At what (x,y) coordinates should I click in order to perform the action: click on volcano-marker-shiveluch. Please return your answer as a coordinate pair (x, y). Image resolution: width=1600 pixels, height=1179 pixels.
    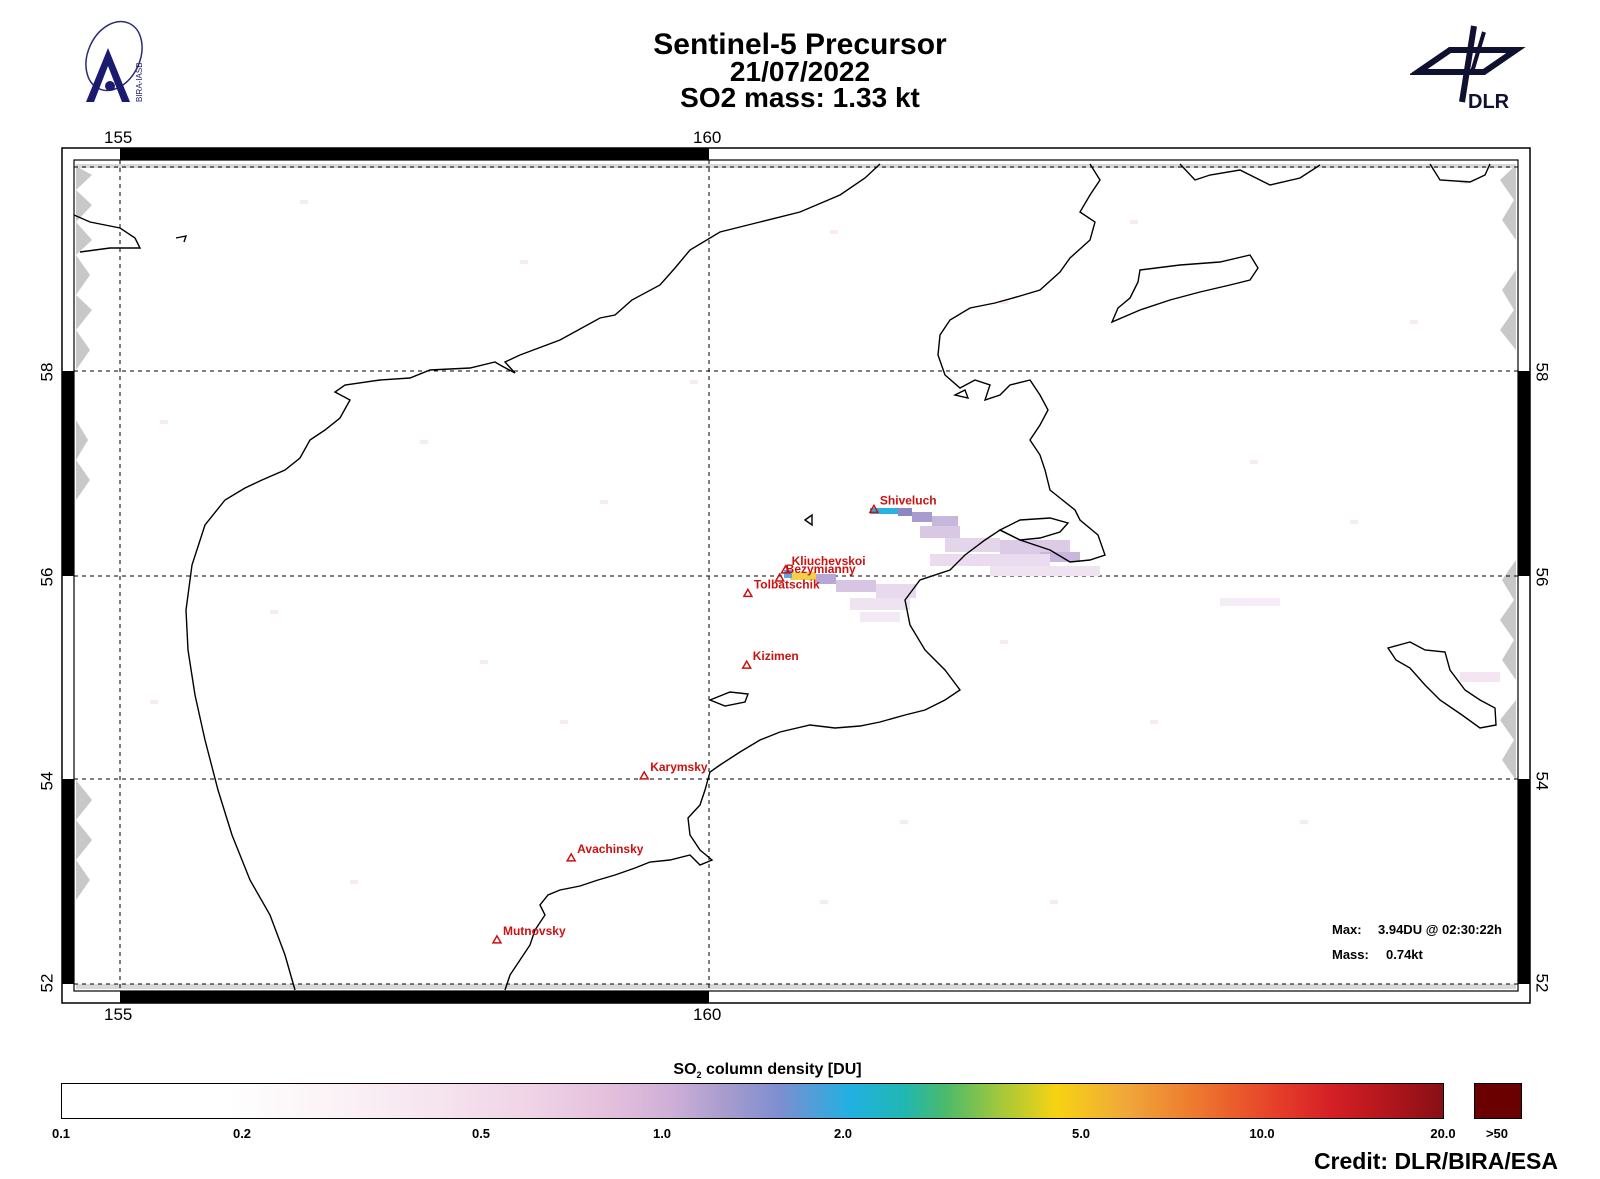
    Looking at the image, I should click on (874, 508).